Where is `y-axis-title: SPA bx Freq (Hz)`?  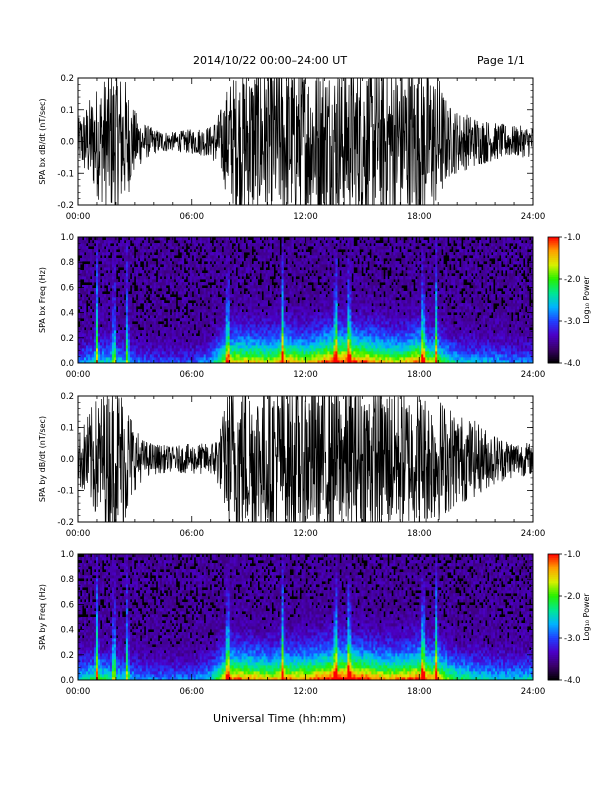 y-axis-title: SPA bx Freq (Hz) is located at coordinates (42, 300).